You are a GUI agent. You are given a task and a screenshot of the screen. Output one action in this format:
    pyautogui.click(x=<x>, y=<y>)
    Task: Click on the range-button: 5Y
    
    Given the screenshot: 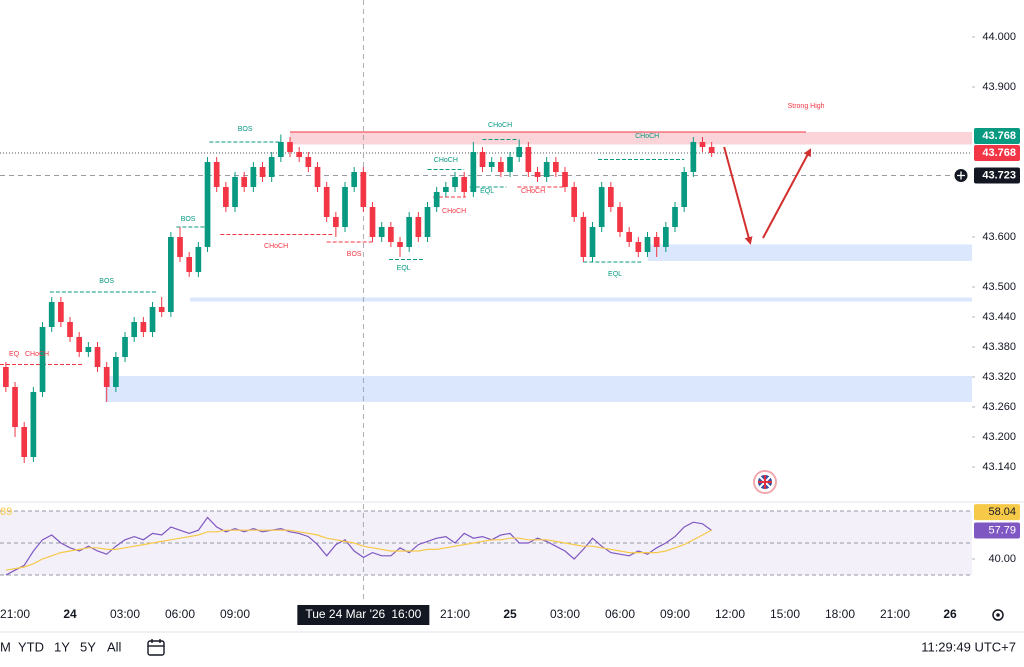 What is the action you would take?
    pyautogui.click(x=88, y=646)
    